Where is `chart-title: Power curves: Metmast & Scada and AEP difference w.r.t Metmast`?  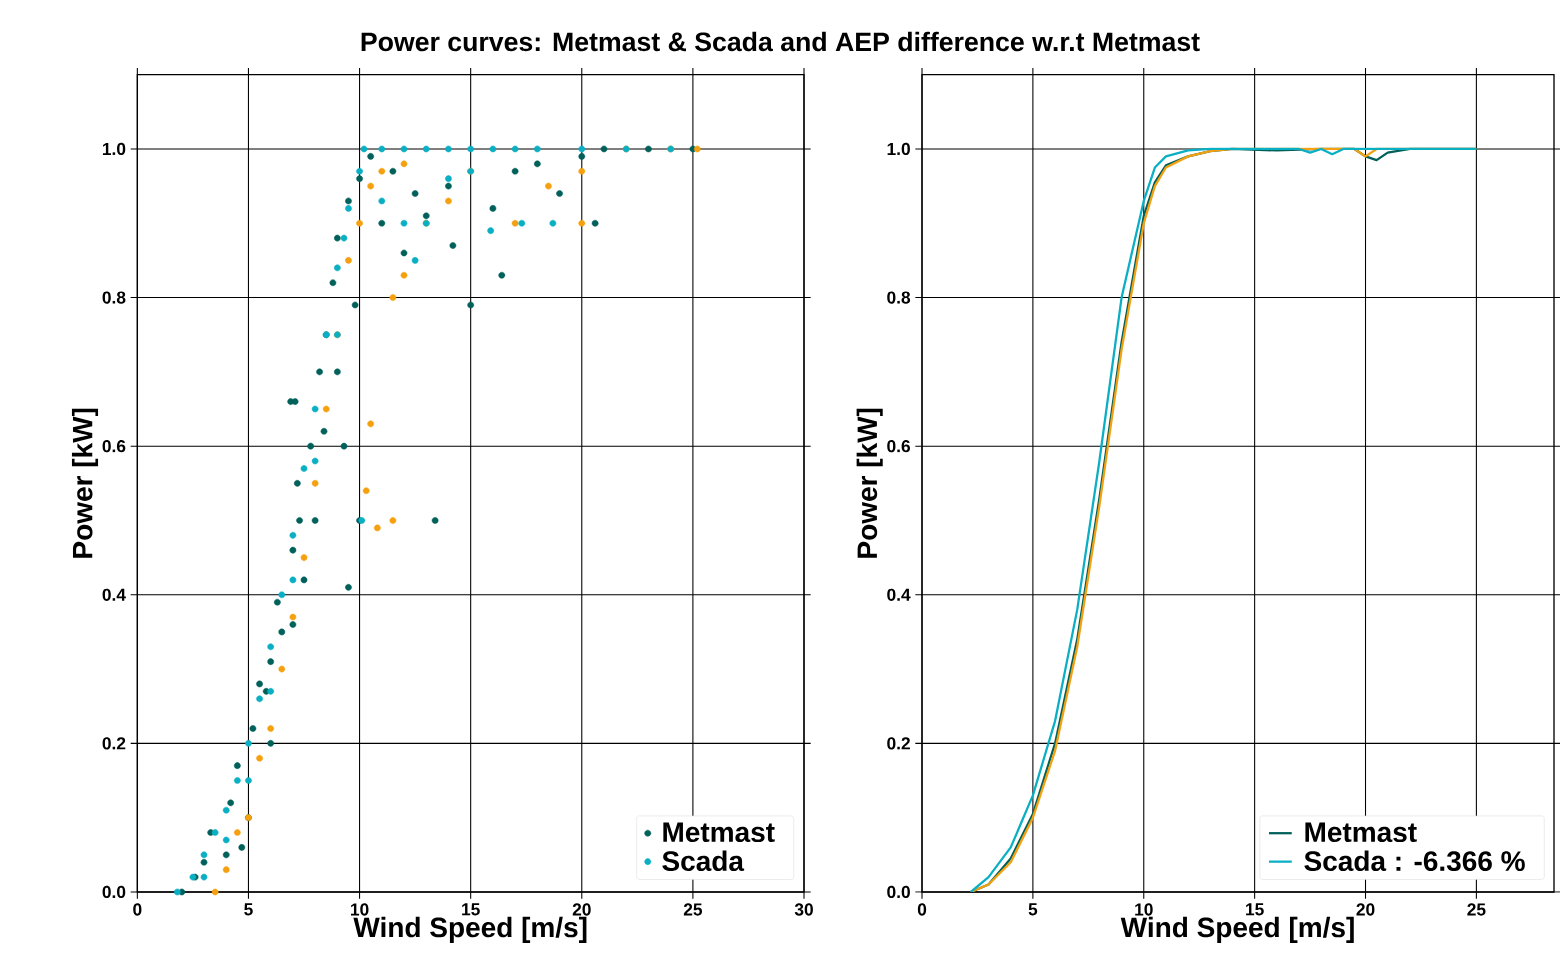
chart-title: Power curves: Metmast & Scada and AEP difference w.r.t Metmast is located at coordinates (780, 41).